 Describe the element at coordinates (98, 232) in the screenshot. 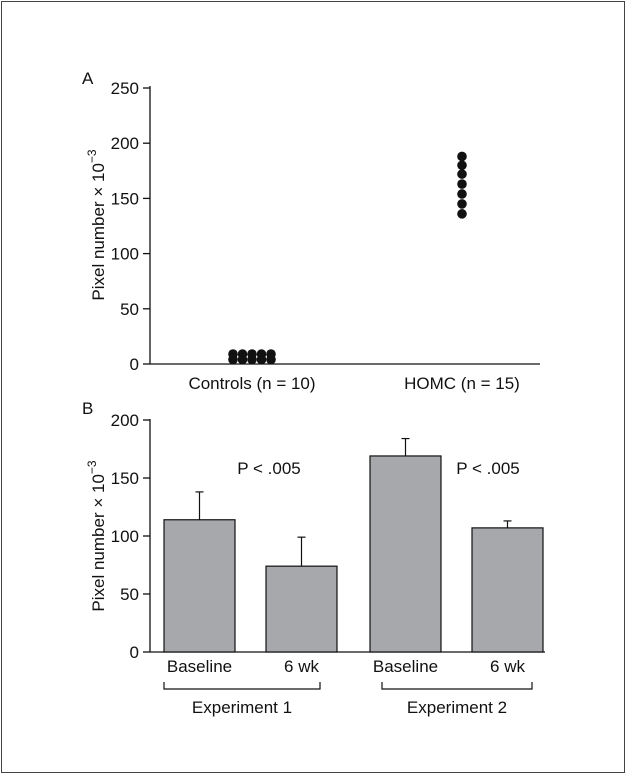

I see `panel-a-y-axis-label: Pixel number × 10` at that location.